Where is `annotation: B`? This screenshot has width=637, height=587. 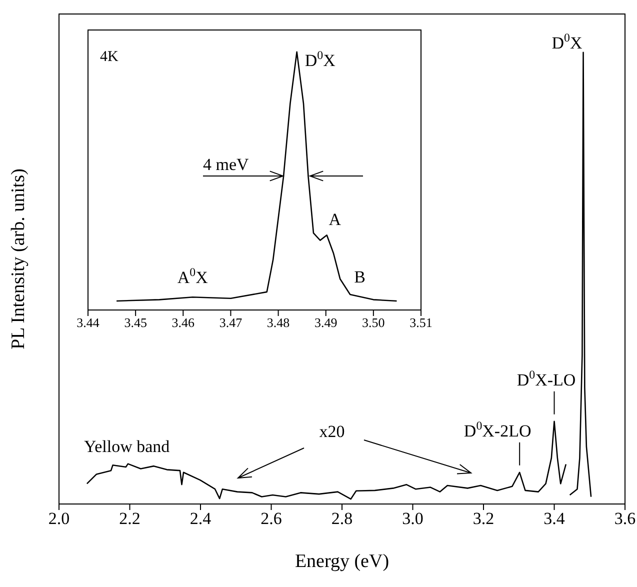 annotation: B is located at coordinates (360, 277).